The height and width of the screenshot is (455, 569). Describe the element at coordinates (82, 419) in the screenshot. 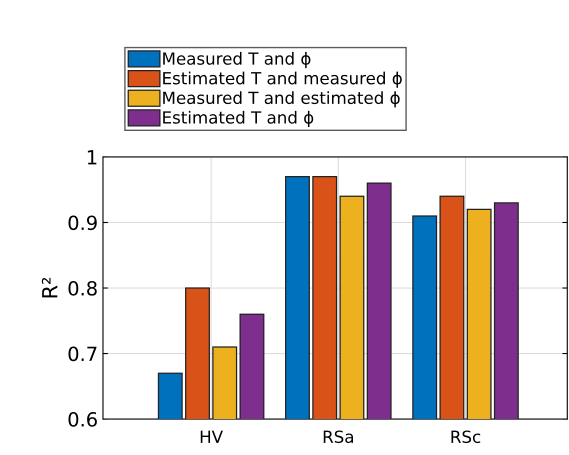

I see `y-tick-label: 0.6` at that location.